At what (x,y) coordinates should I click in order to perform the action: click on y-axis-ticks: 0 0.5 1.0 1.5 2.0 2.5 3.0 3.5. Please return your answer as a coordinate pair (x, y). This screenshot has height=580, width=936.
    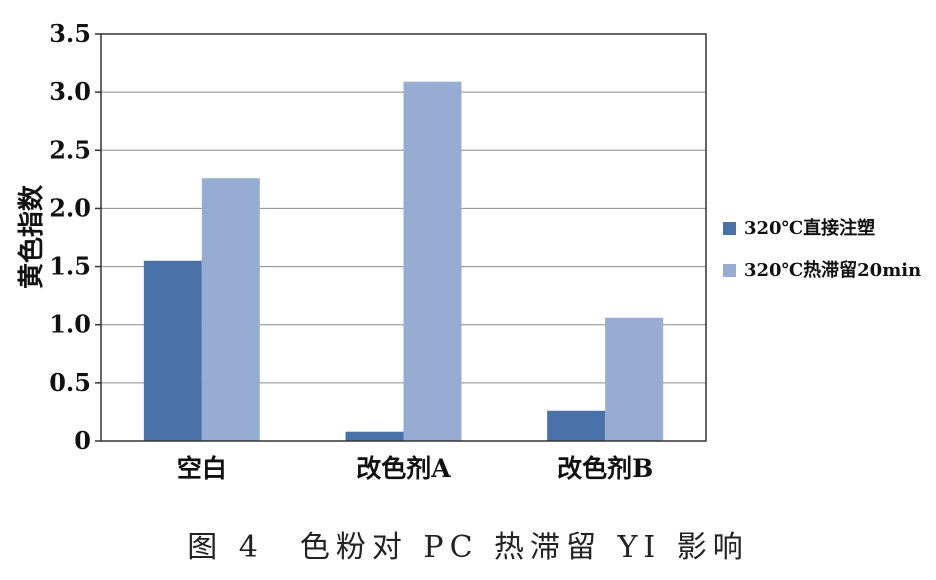
    Looking at the image, I should click on (75, 237).